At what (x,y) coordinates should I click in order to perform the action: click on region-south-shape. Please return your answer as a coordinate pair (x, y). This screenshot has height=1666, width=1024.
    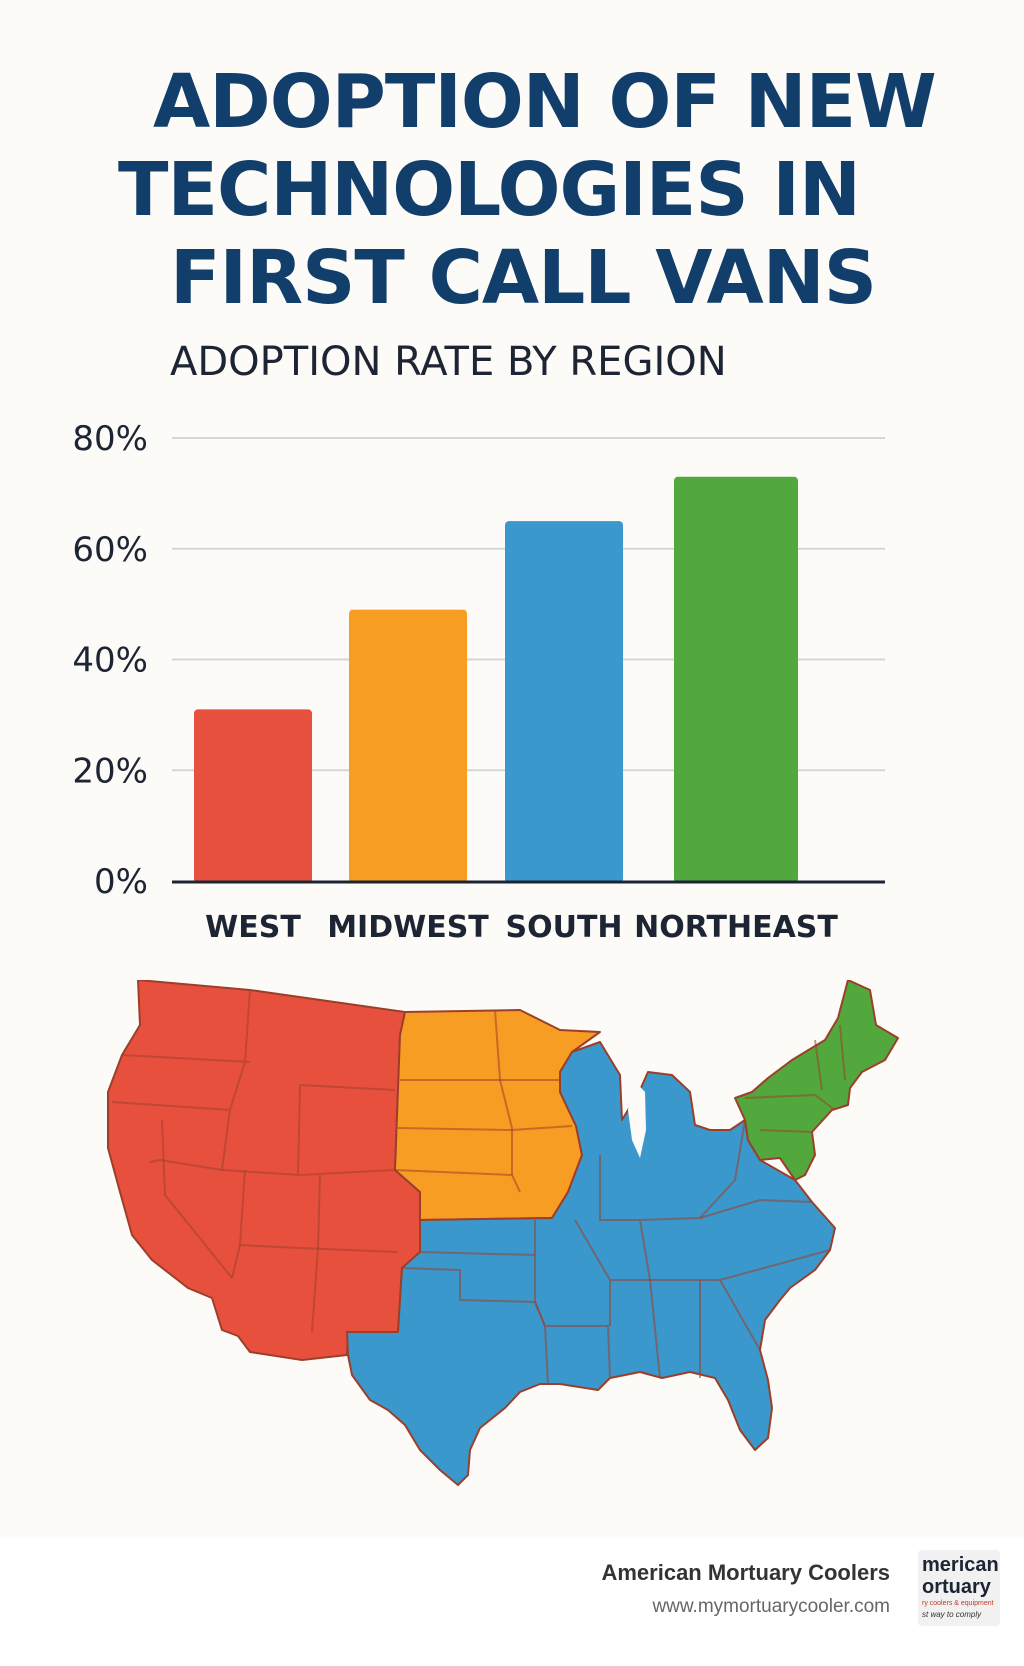
    Looking at the image, I should click on (591, 1263).